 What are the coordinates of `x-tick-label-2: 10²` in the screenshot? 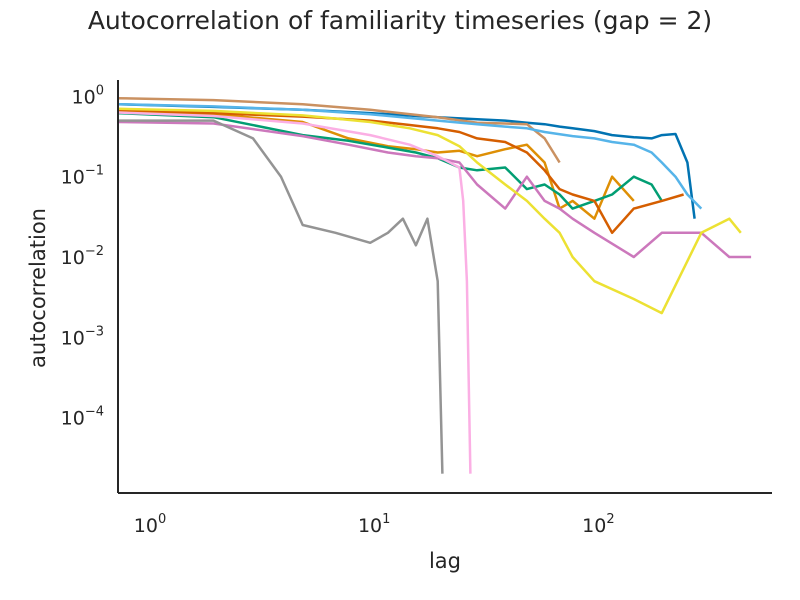 It's located at (598, 524).